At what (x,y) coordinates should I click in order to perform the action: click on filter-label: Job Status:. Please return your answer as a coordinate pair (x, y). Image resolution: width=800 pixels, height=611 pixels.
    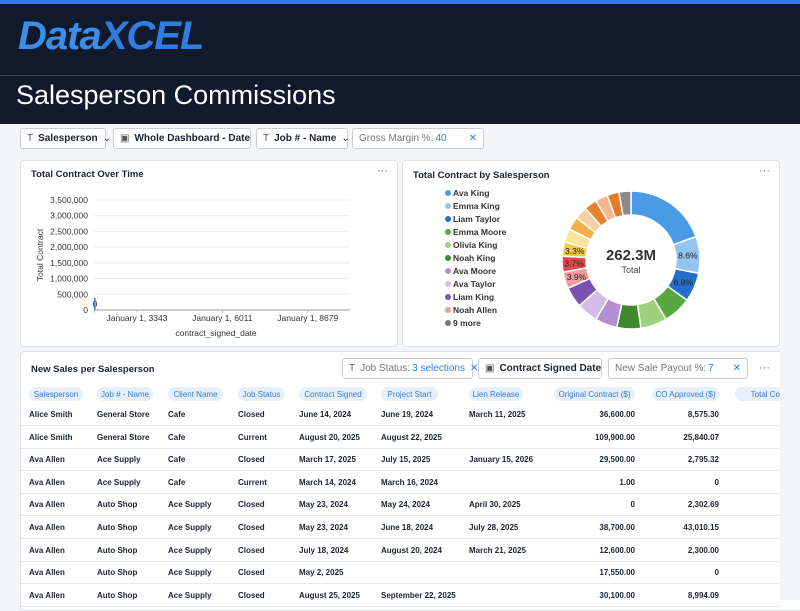
    Looking at the image, I should click on (385, 368).